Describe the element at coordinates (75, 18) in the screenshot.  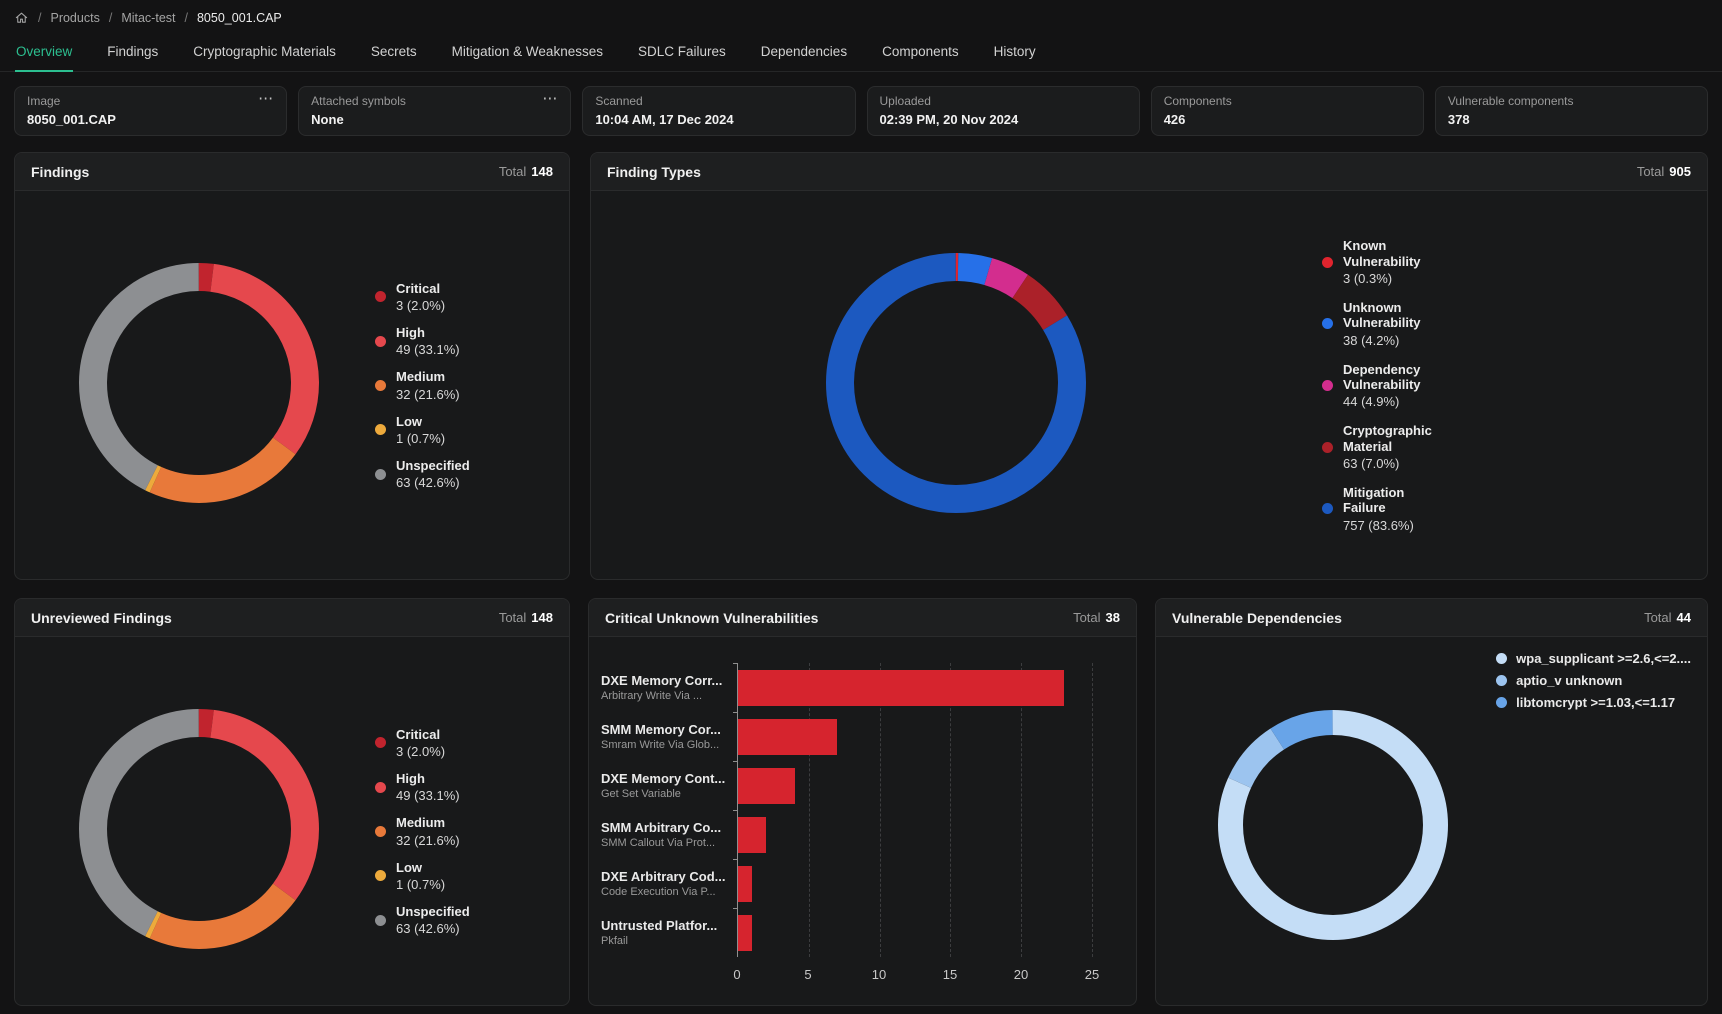
I see `breadcrumb-products: Products` at that location.